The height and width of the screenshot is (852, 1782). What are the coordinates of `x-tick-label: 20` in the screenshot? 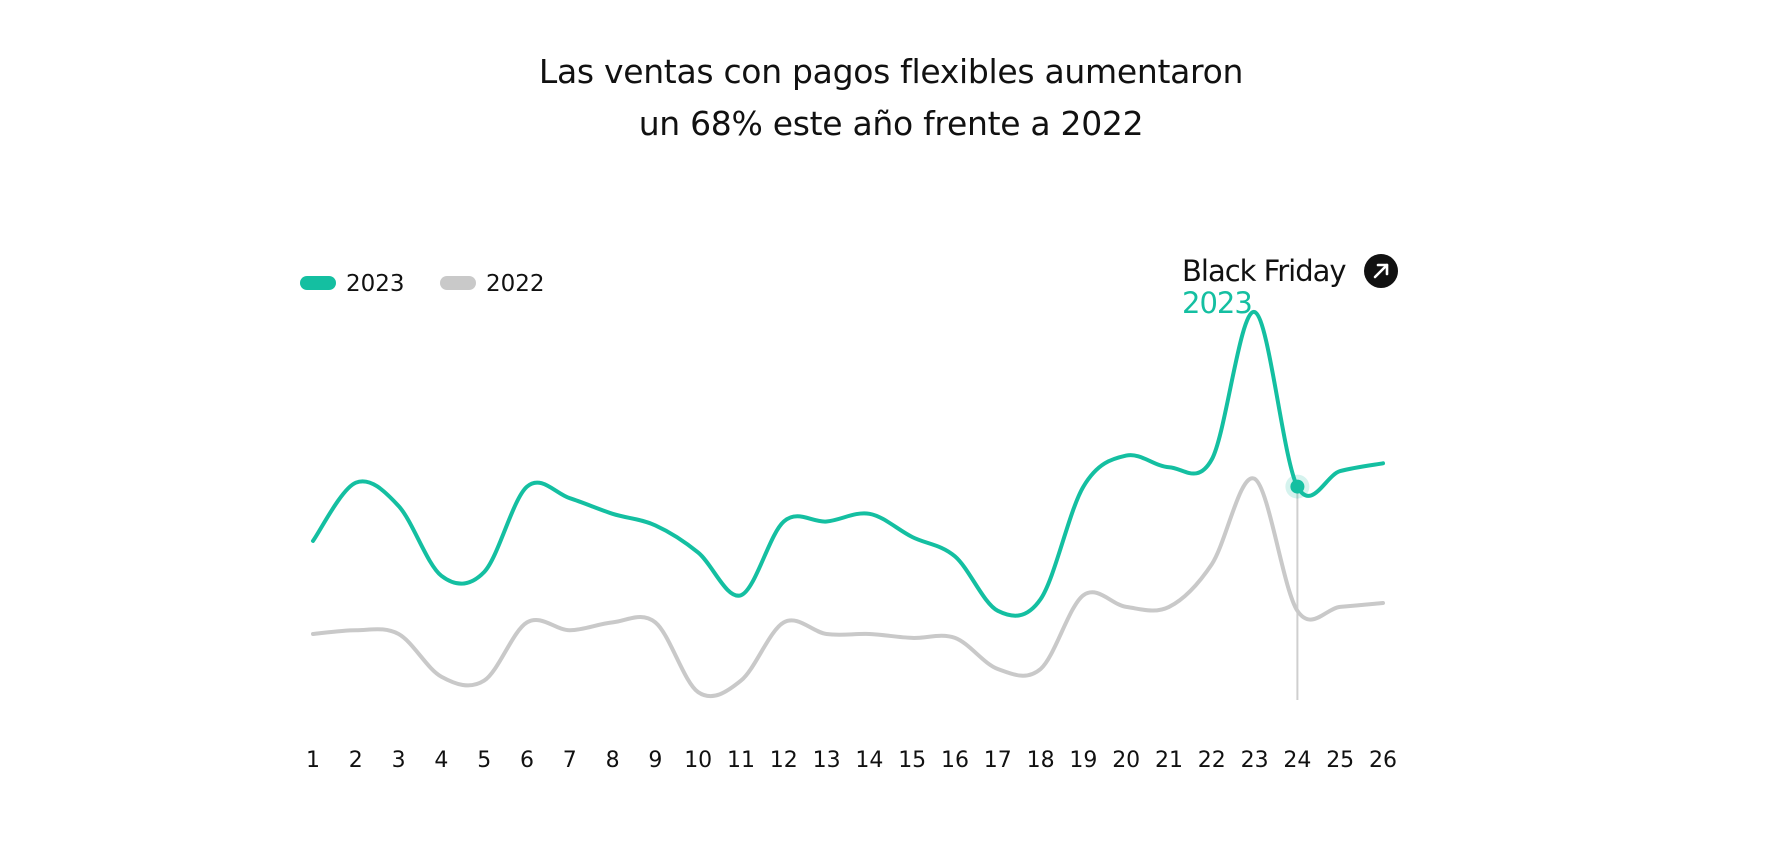 It's located at (1126, 760).